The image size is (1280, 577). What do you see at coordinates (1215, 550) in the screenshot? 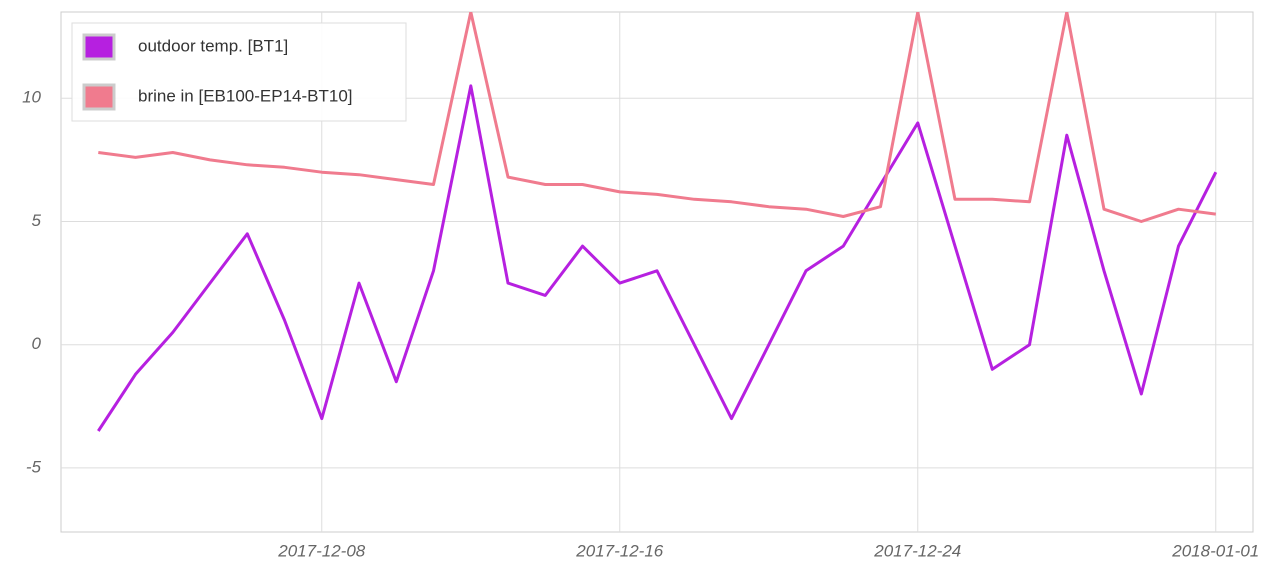
I see `x-tick-label: 2018-01-01` at bounding box center [1215, 550].